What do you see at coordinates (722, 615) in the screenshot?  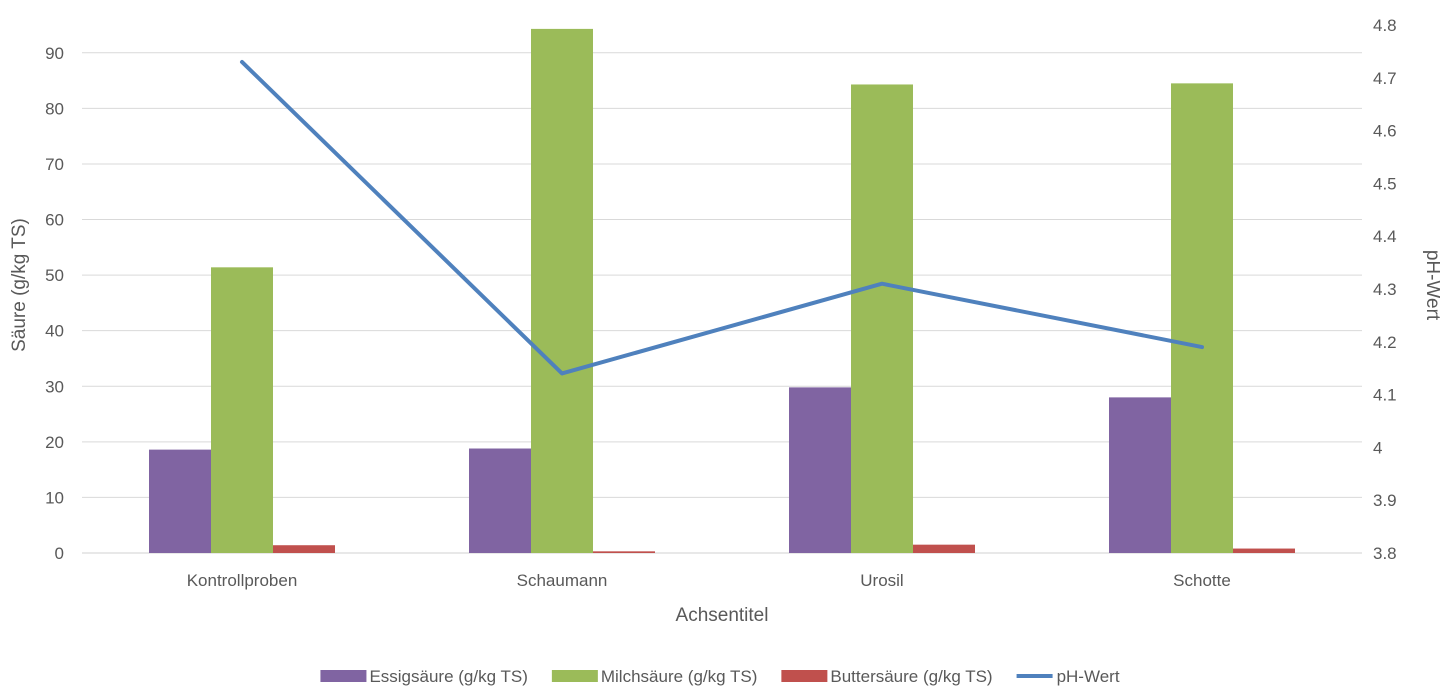 I see `x-axis-title: Achsentitel` at bounding box center [722, 615].